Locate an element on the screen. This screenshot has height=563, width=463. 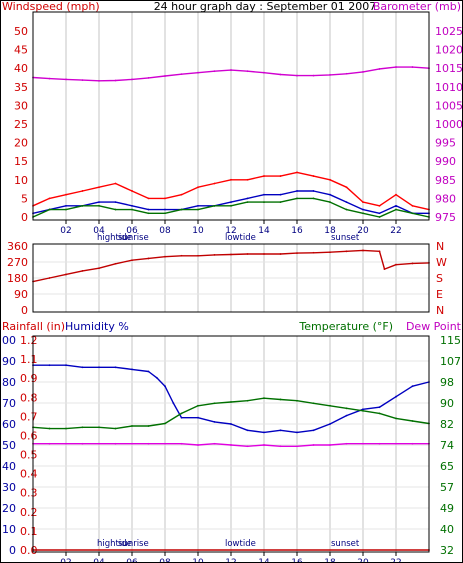
temperature-tick: 115 is located at coordinates (450, 340).